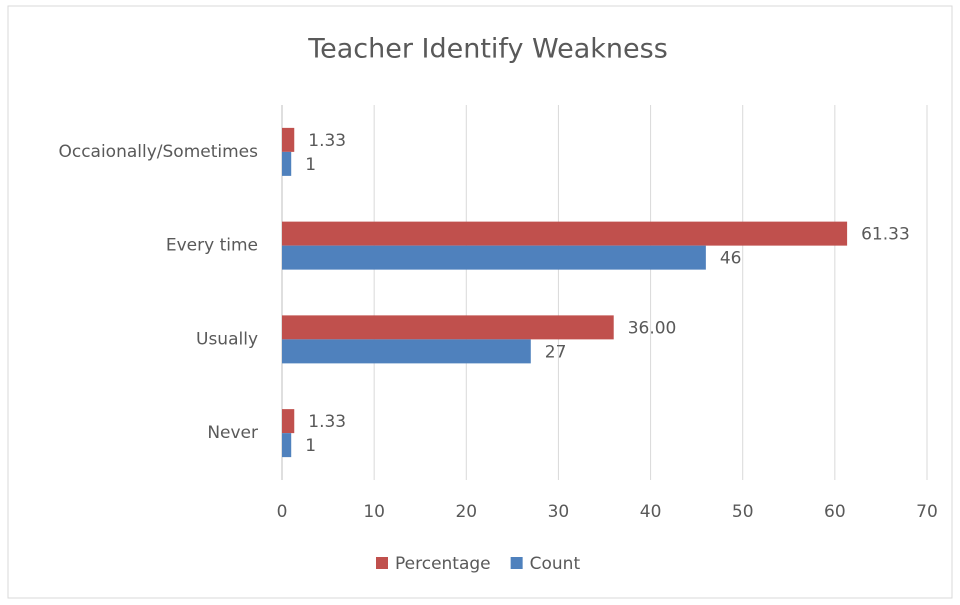  I want to click on data-label: 36.00, so click(652, 328).